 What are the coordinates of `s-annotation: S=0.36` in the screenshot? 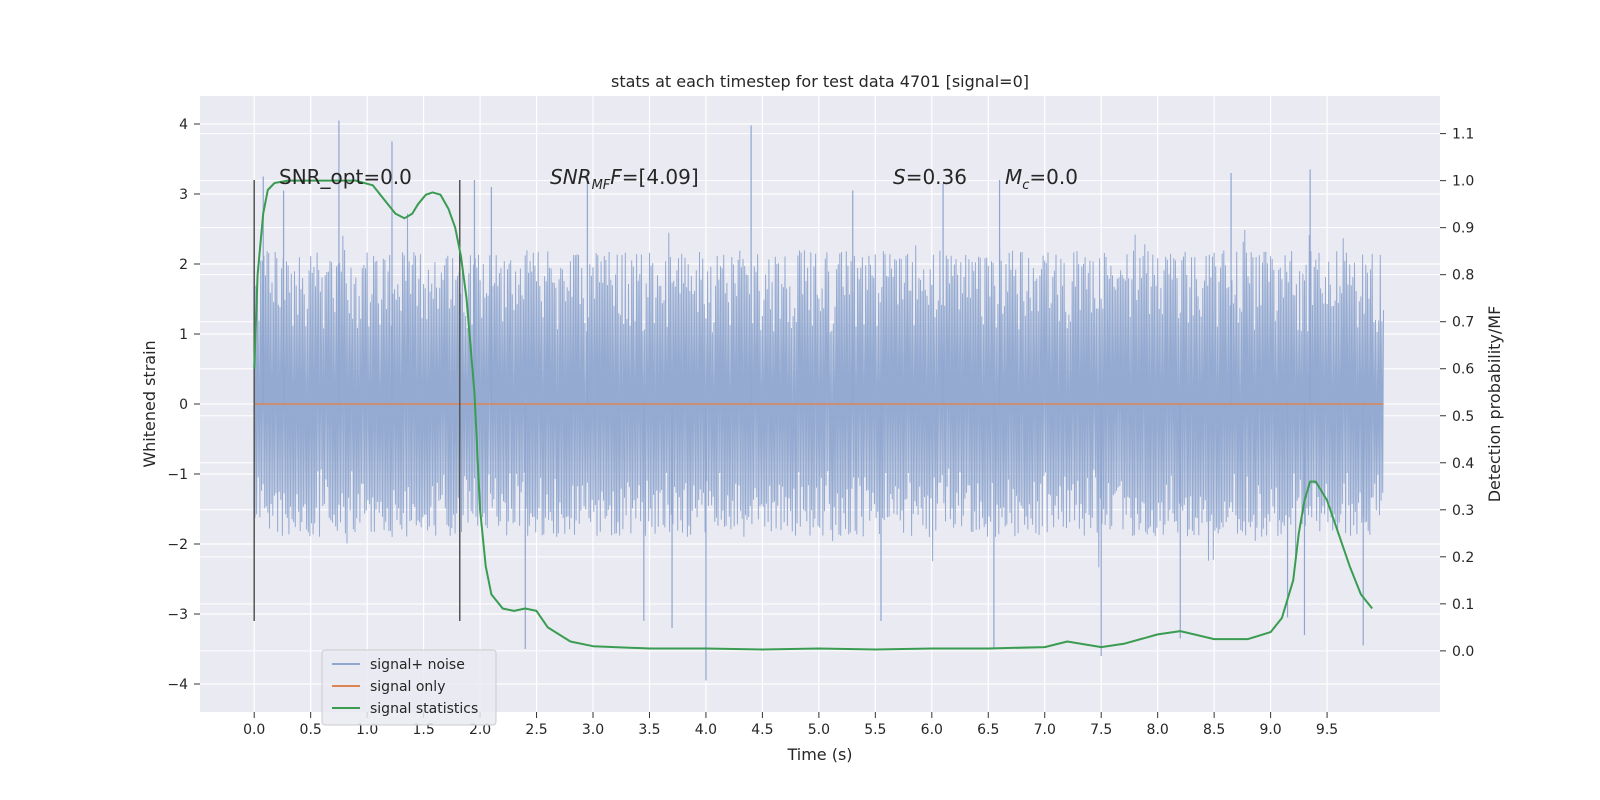 It's located at (930, 177).